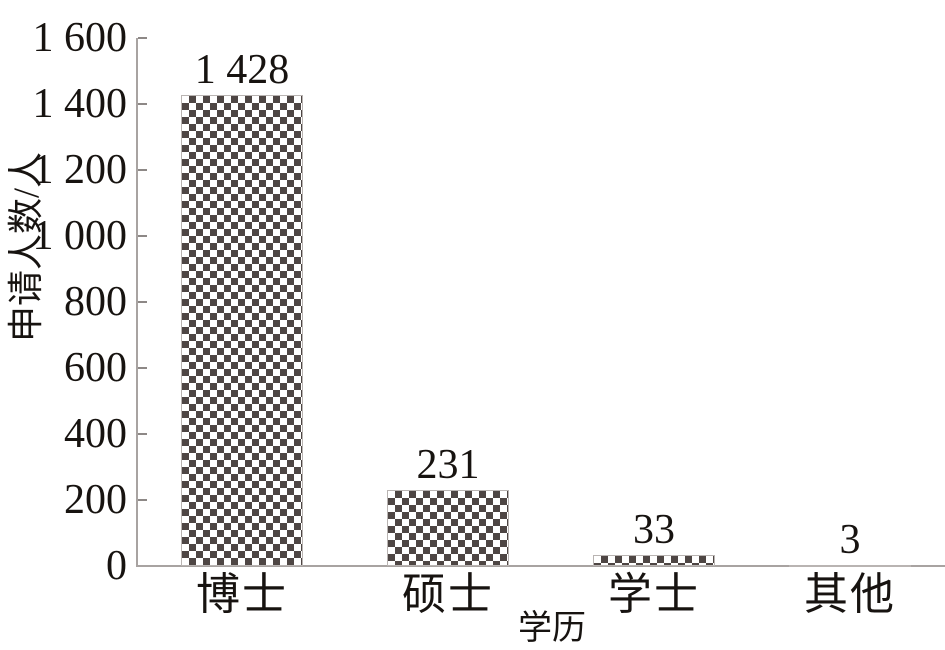 The height and width of the screenshot is (650, 945). What do you see at coordinates (95, 434) in the screenshot?
I see `y-tick-label: 400` at bounding box center [95, 434].